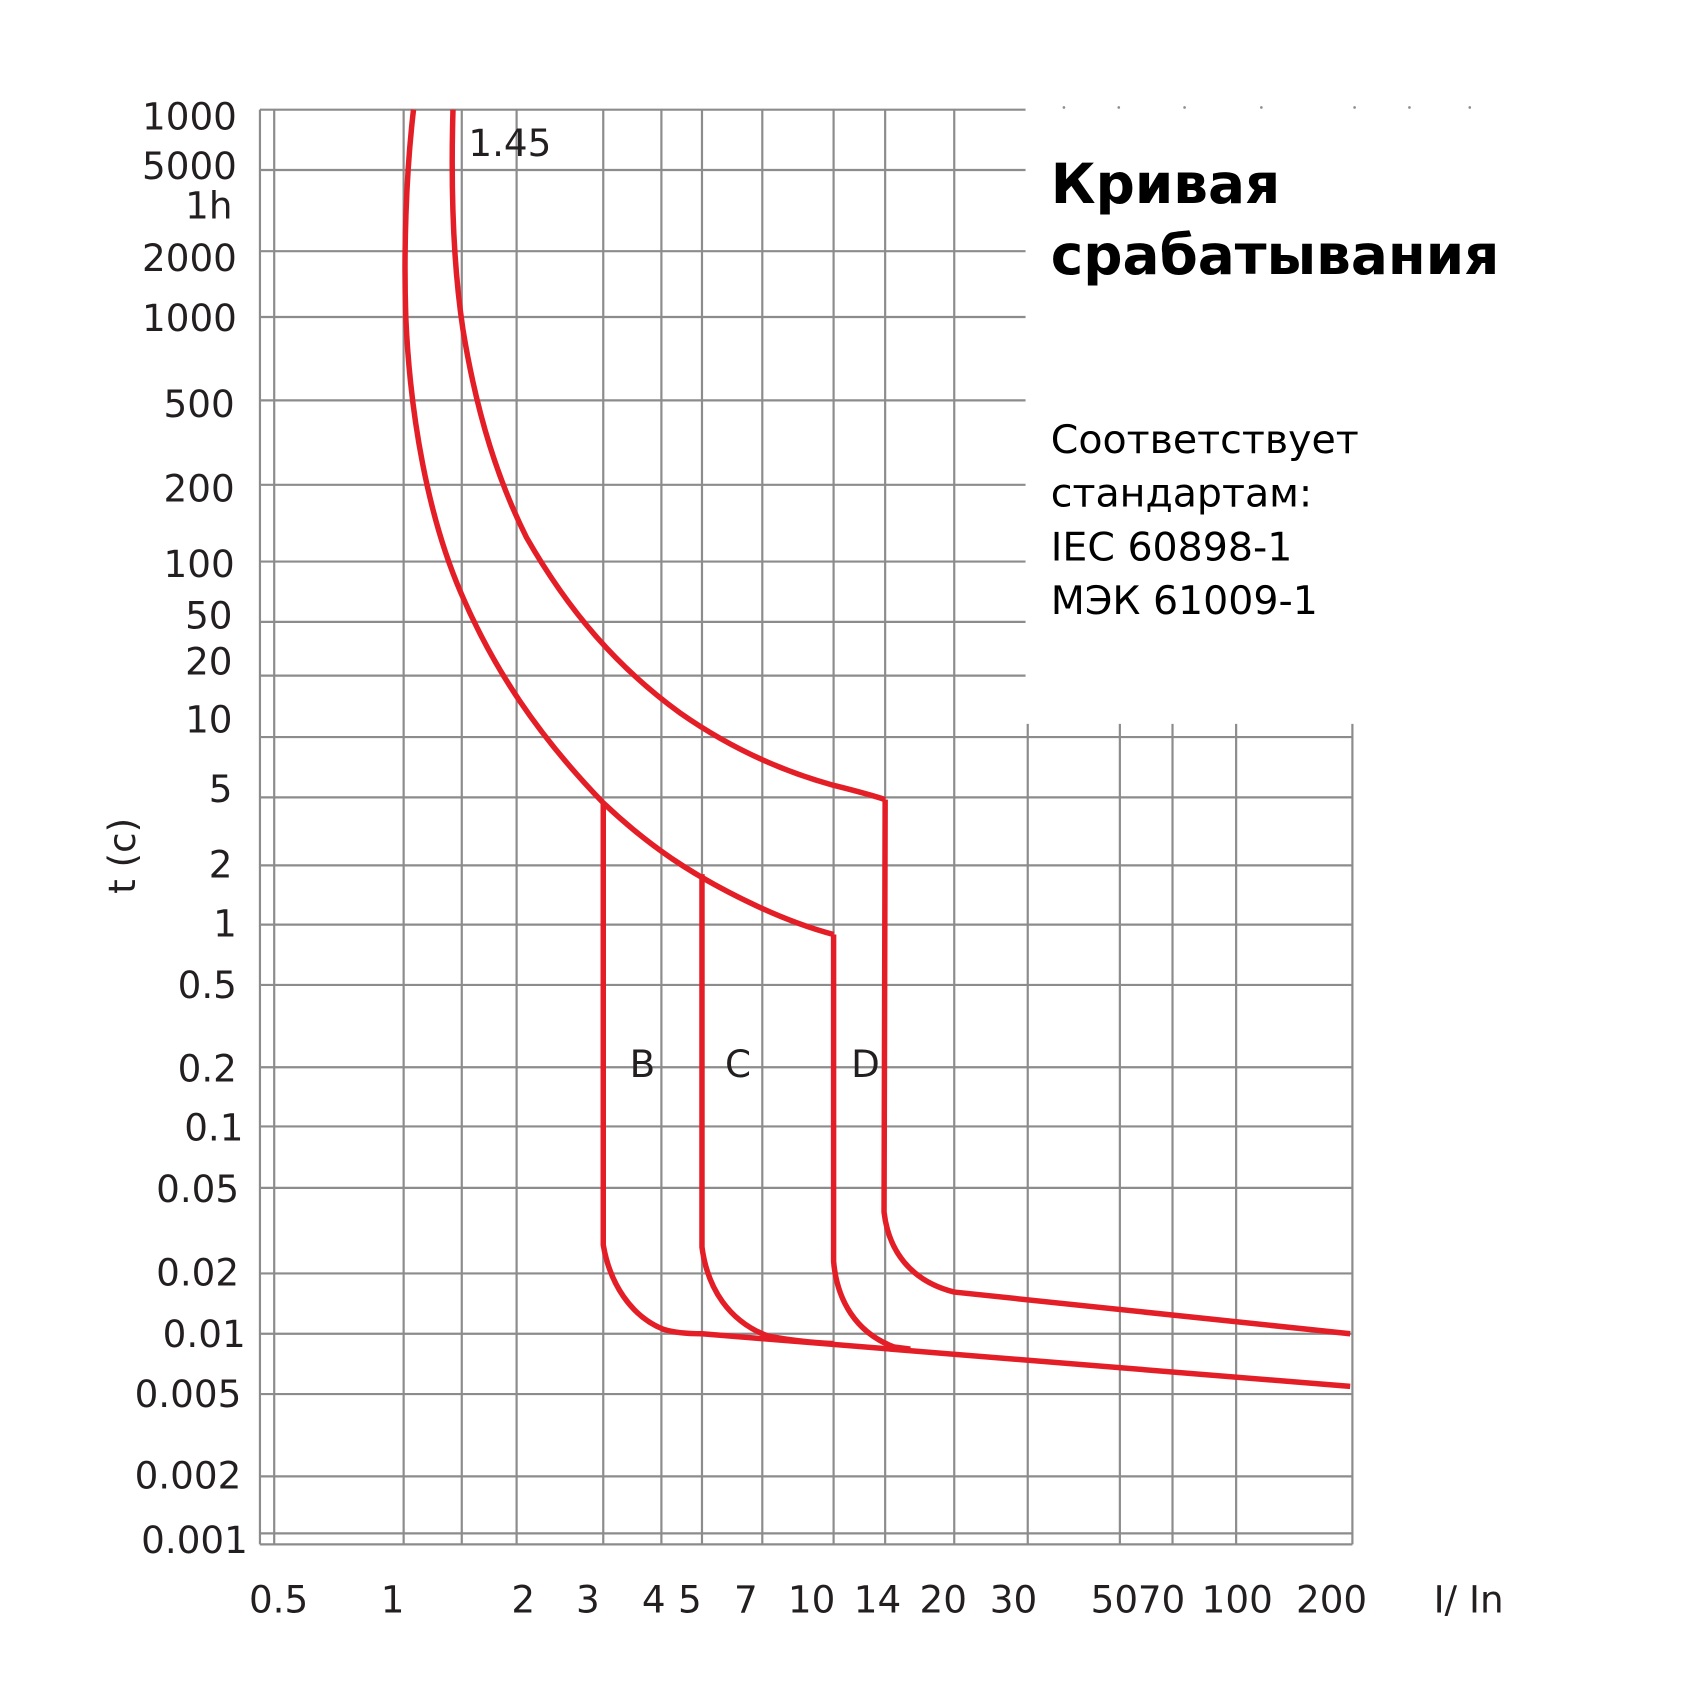 Image resolution: width=1699 pixels, height=1699 pixels. Describe the element at coordinates (208, 720) in the screenshot. I see `y-tick: 10` at that location.